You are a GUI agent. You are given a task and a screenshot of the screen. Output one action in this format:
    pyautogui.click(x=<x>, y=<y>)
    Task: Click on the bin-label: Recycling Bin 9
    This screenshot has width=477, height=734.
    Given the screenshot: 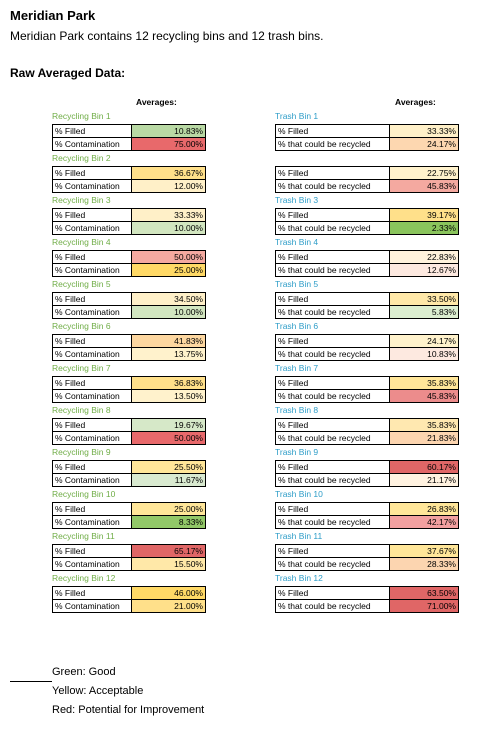 What is the action you would take?
    pyautogui.click(x=81, y=452)
    